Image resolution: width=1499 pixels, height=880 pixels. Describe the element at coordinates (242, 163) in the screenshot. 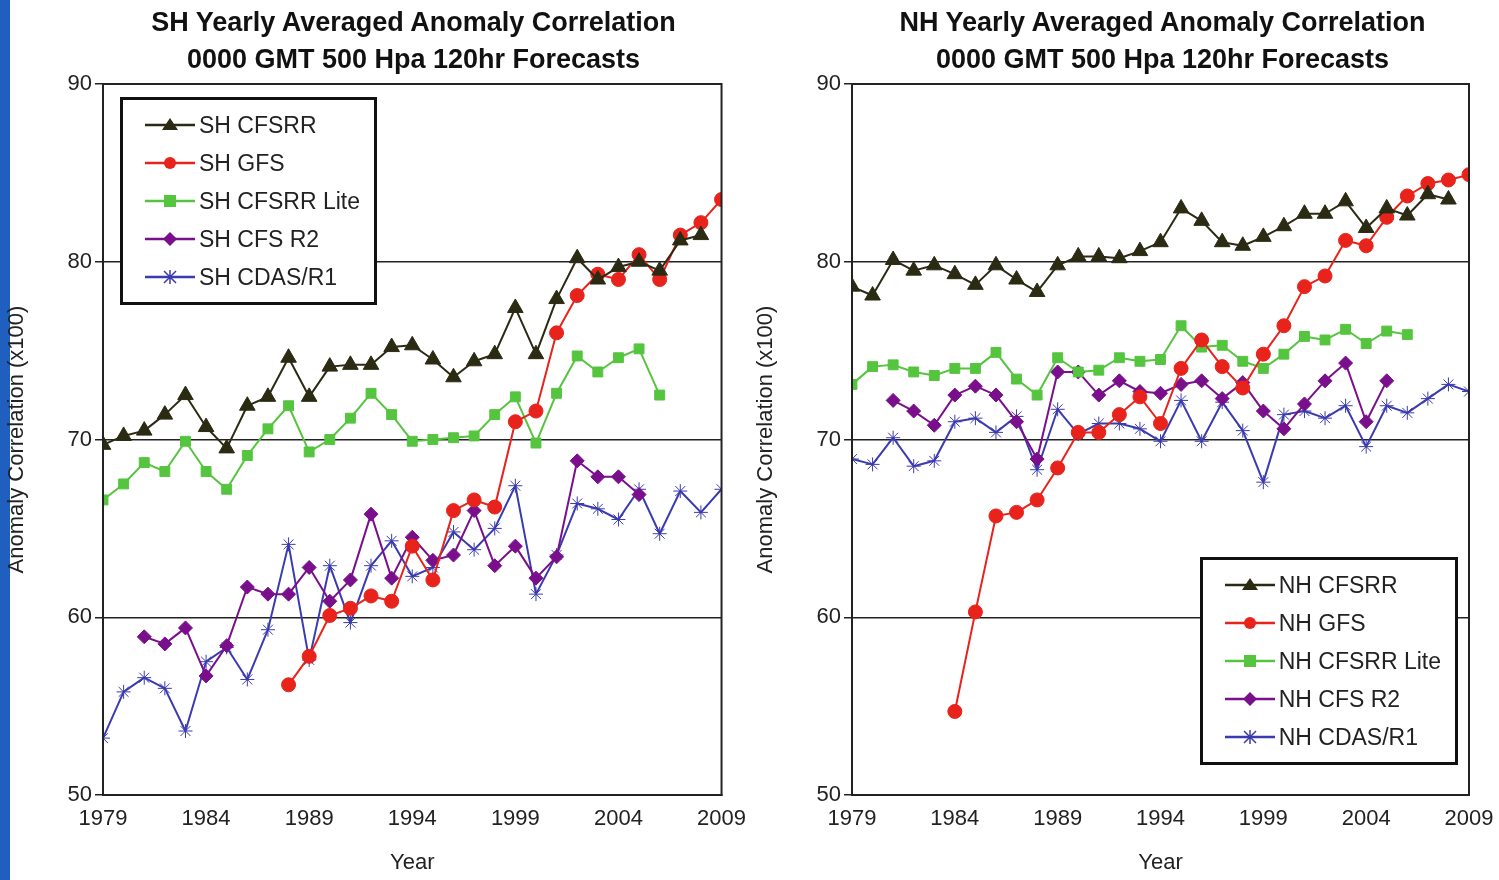

I see `legend-label: SH GFS` at that location.